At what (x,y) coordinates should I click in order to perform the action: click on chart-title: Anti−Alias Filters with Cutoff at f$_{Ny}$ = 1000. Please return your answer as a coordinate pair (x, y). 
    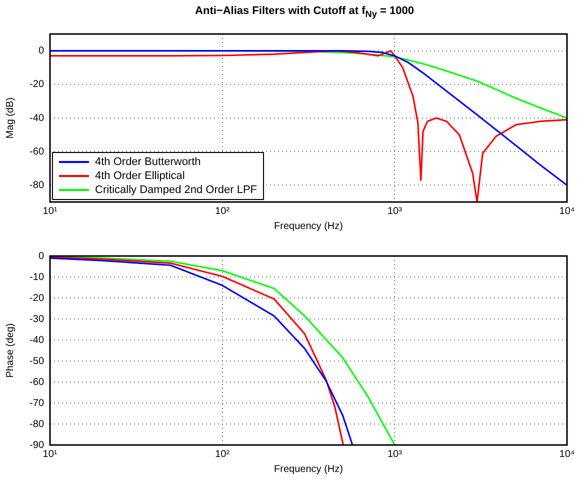
    Looking at the image, I should click on (304, 13).